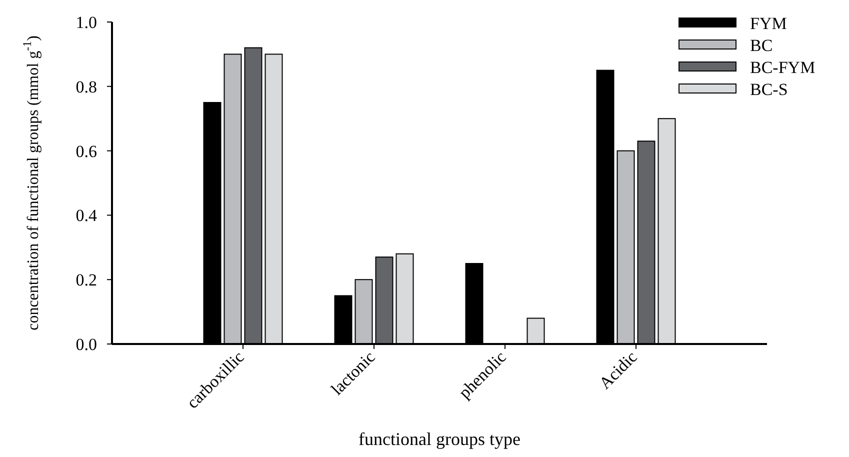 Image resolution: width=849 pixels, height=457 pixels. I want to click on legend-label: BC-FYM, so click(783, 67).